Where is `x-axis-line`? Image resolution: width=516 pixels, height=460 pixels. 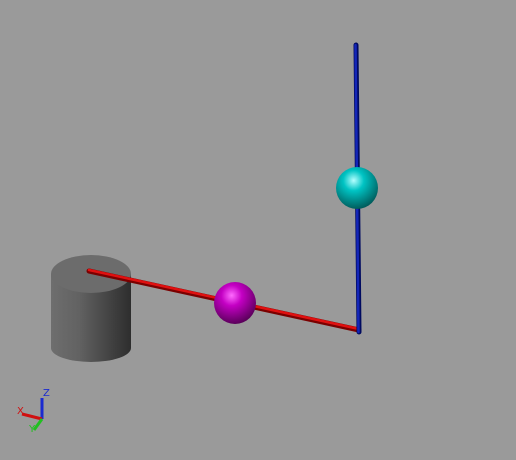 x-axis-line is located at coordinates (32, 416).